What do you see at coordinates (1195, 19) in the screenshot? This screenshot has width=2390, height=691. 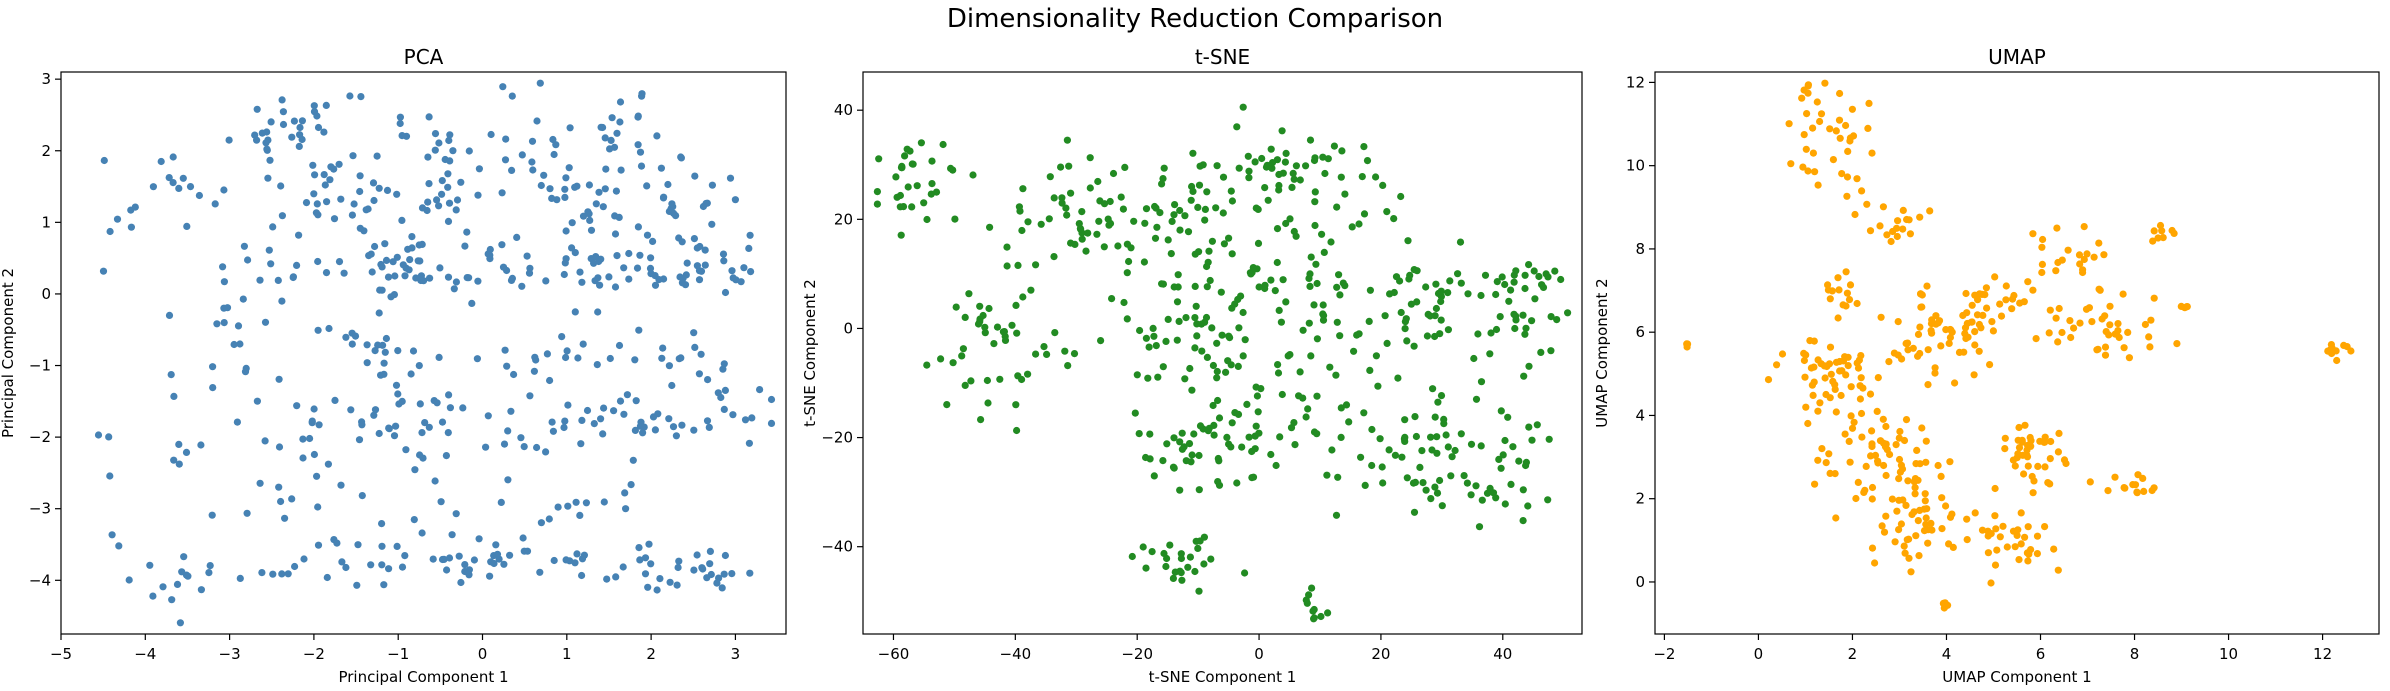 I see `figure-title: Dimensionality Reduction Comparison` at bounding box center [1195, 19].